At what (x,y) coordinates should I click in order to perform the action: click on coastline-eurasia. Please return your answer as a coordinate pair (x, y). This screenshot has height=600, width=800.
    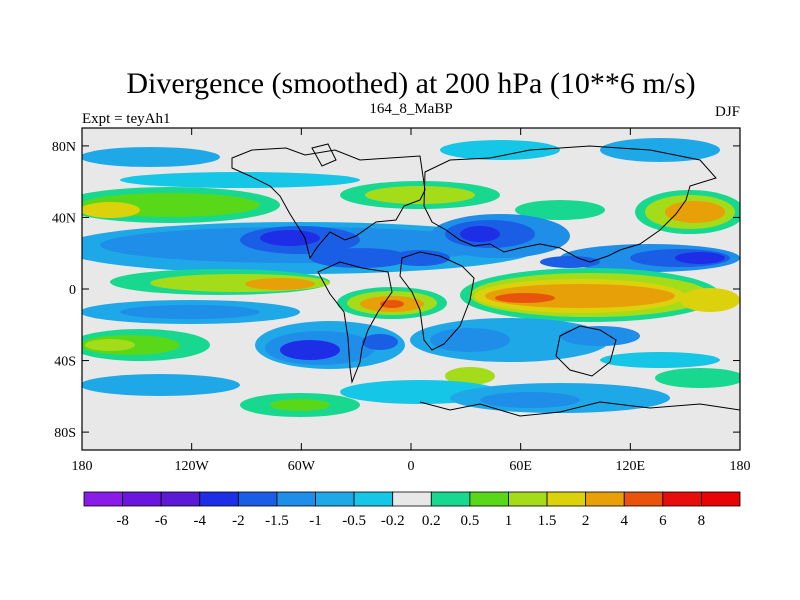
    Looking at the image, I should click on (570, 204).